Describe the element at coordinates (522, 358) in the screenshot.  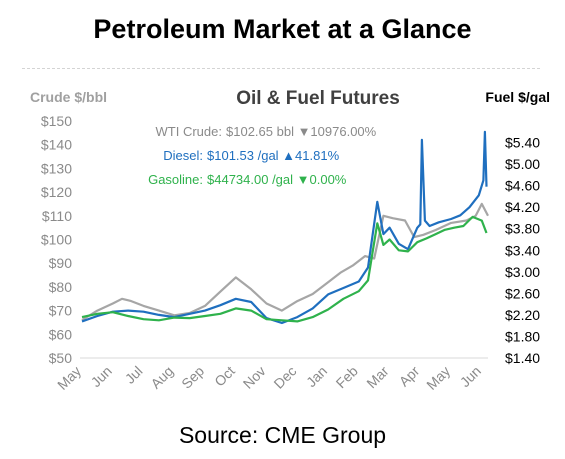
I see `right-tick-label: $1.40` at that location.